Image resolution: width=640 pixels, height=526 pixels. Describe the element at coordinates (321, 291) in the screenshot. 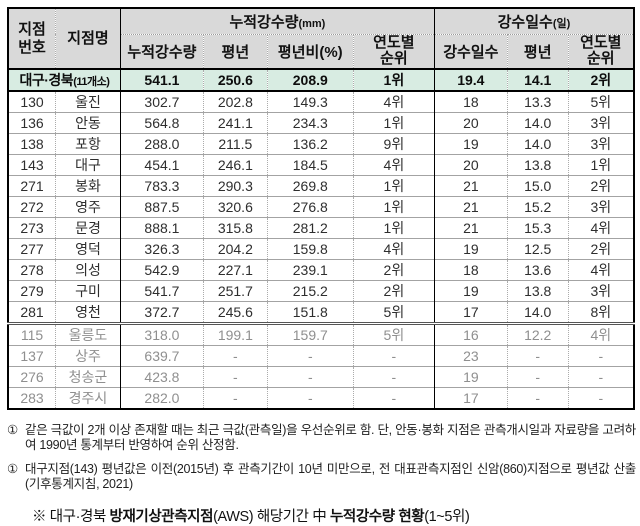

I see `table-row: 279 구미 541.7 251.7 215.2 2위 19 13.8 3위` at that location.